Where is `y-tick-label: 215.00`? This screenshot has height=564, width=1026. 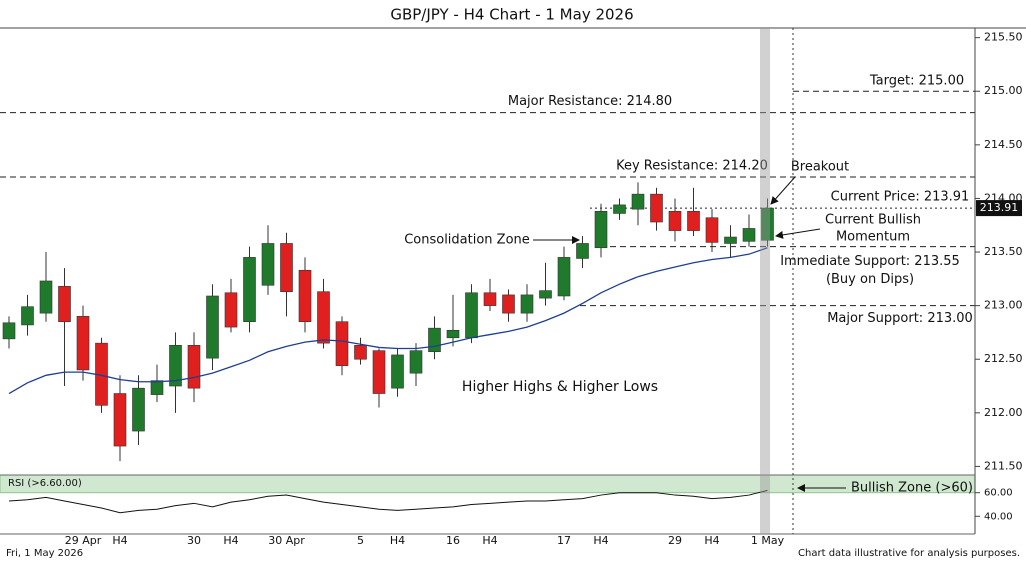
y-tick-label: 215.00 is located at coordinates (1003, 90).